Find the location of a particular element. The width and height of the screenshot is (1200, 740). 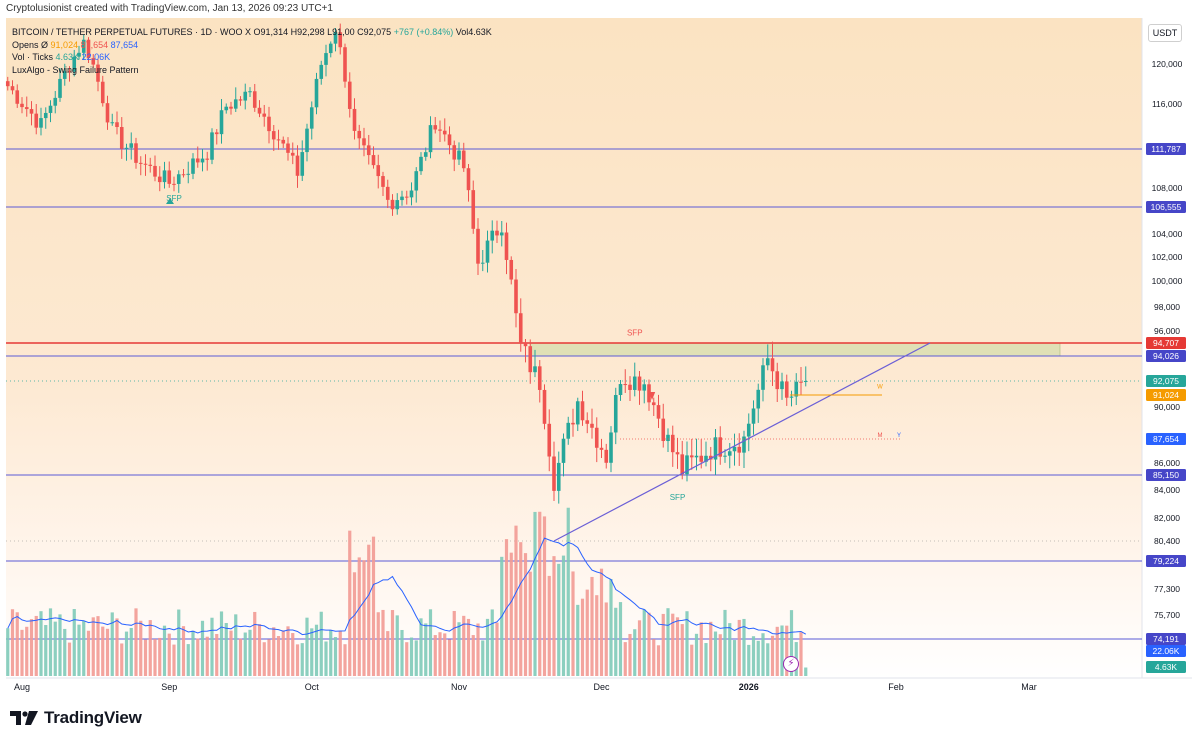

opens-value-2: 87,654 is located at coordinates (94, 44).